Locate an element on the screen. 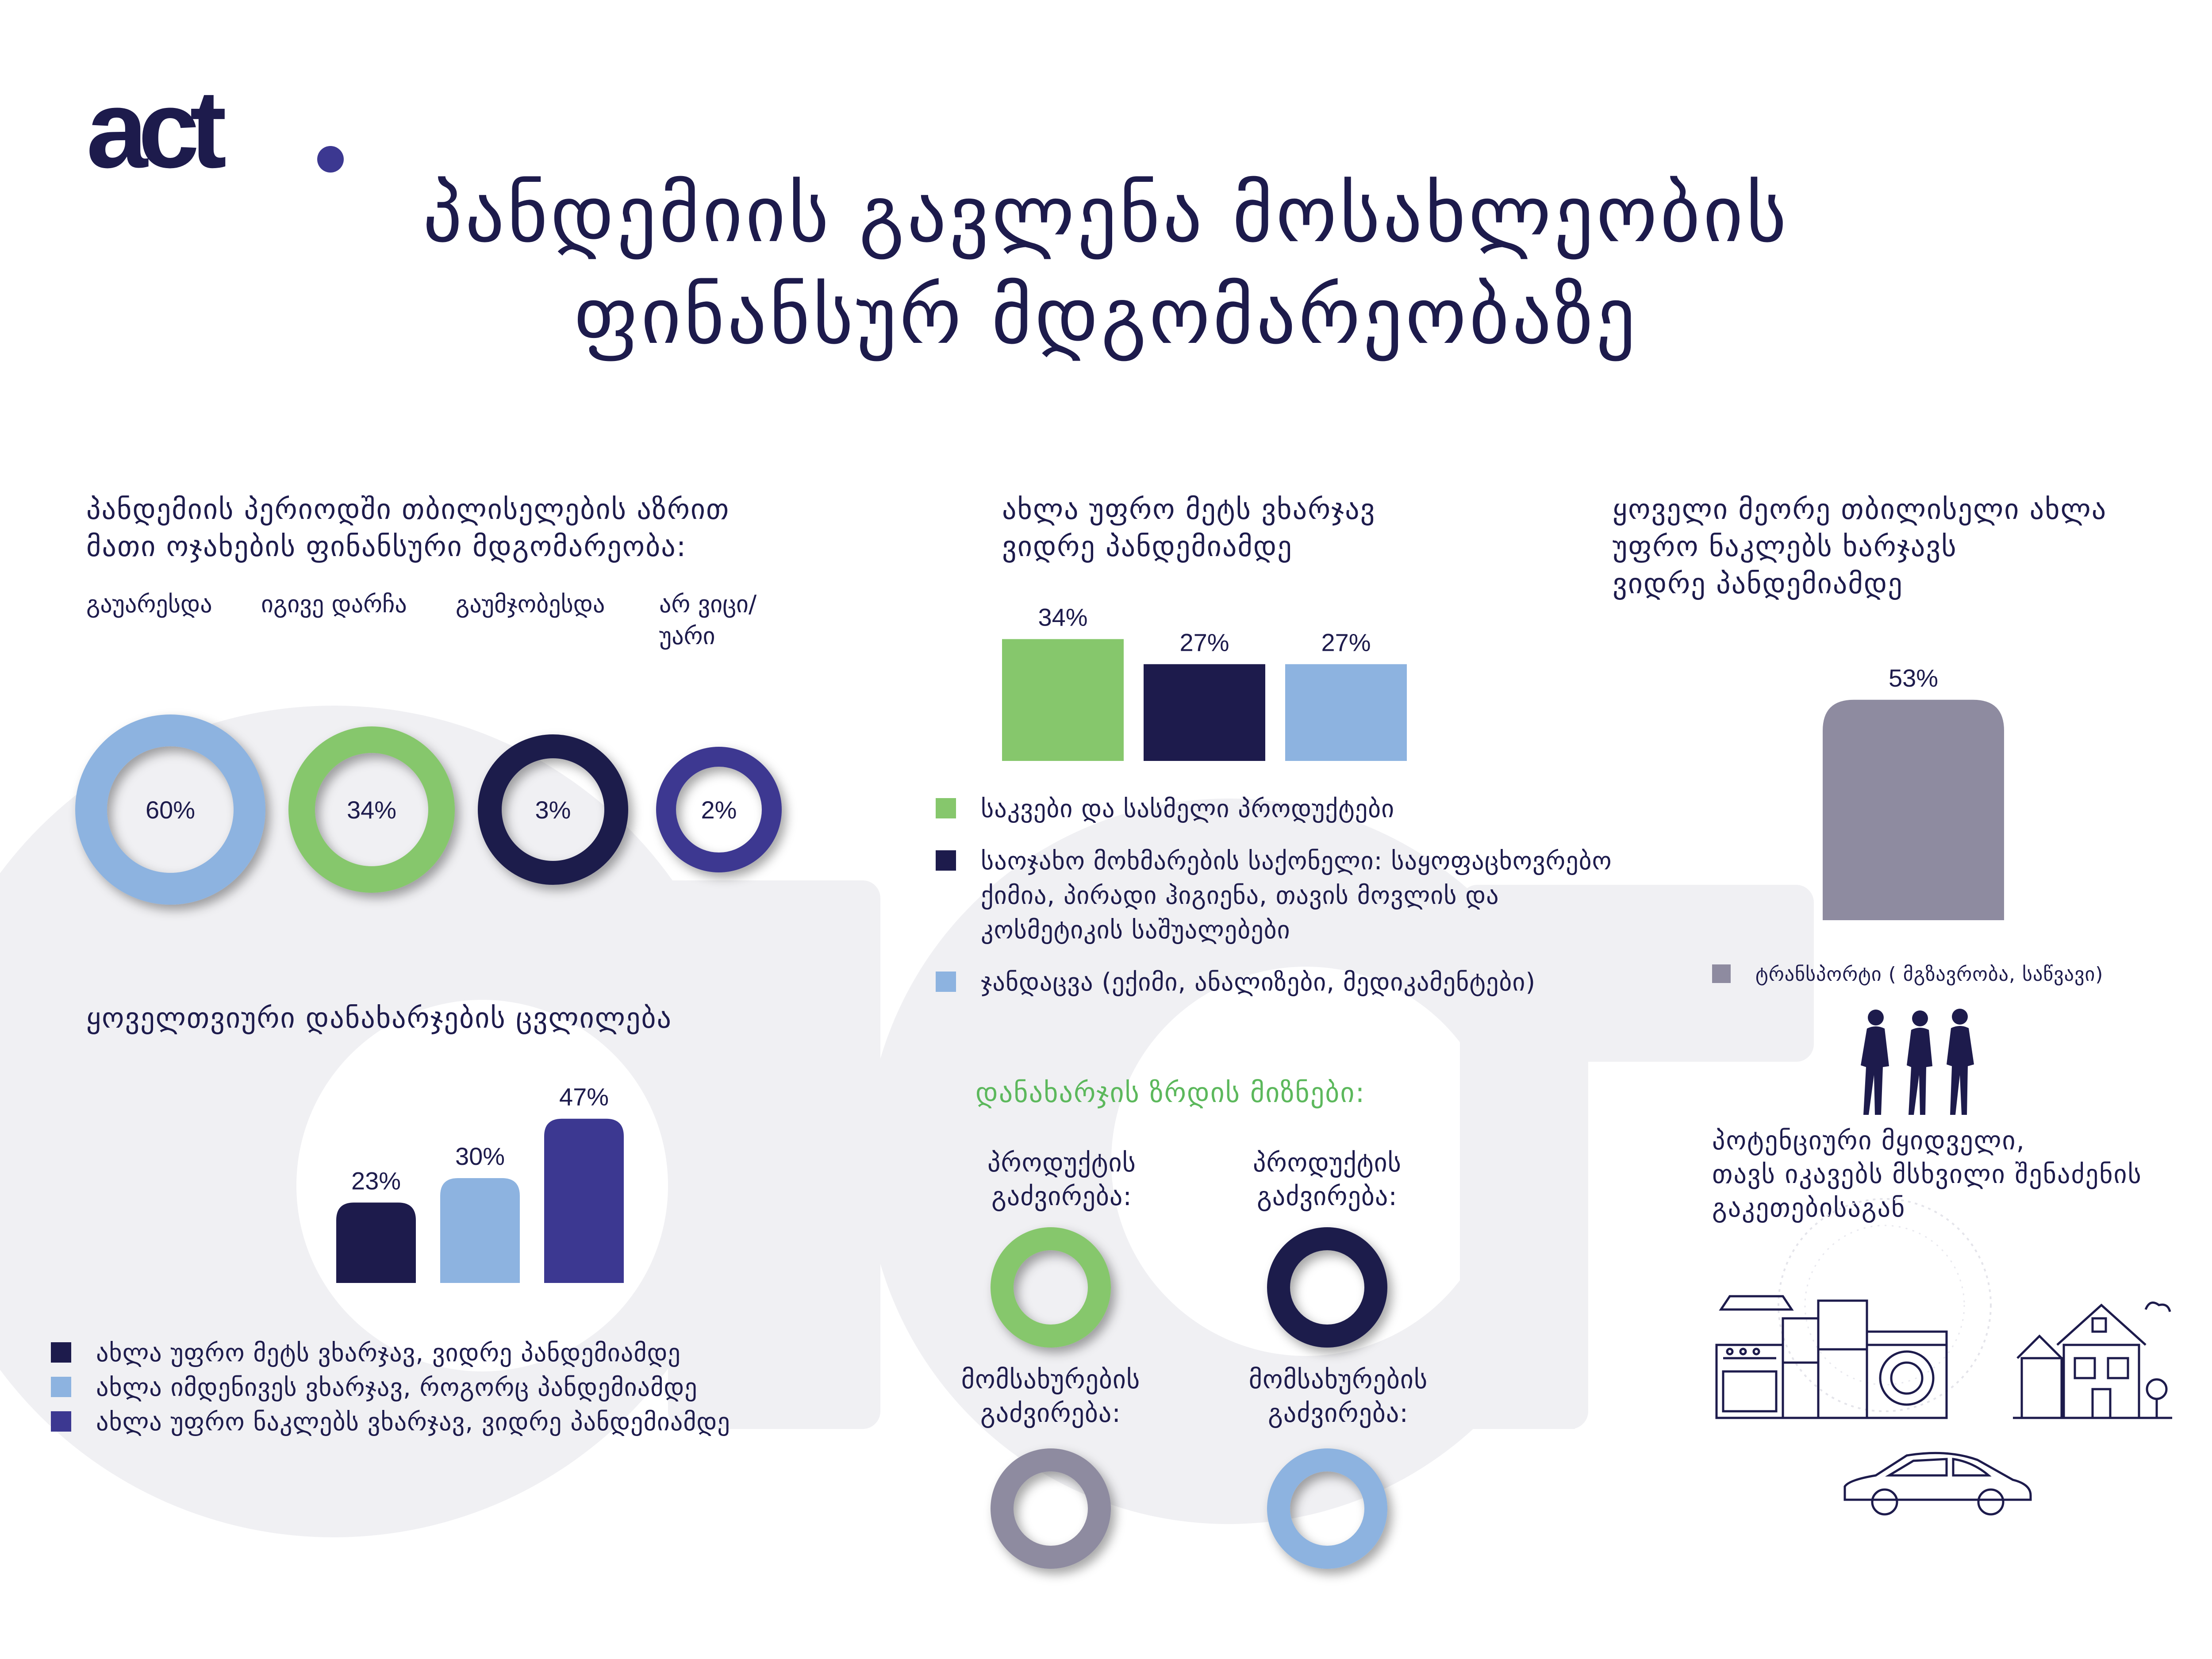 The width and height of the screenshot is (2212, 1659). donut-label-2: 34% is located at coordinates (371, 810).